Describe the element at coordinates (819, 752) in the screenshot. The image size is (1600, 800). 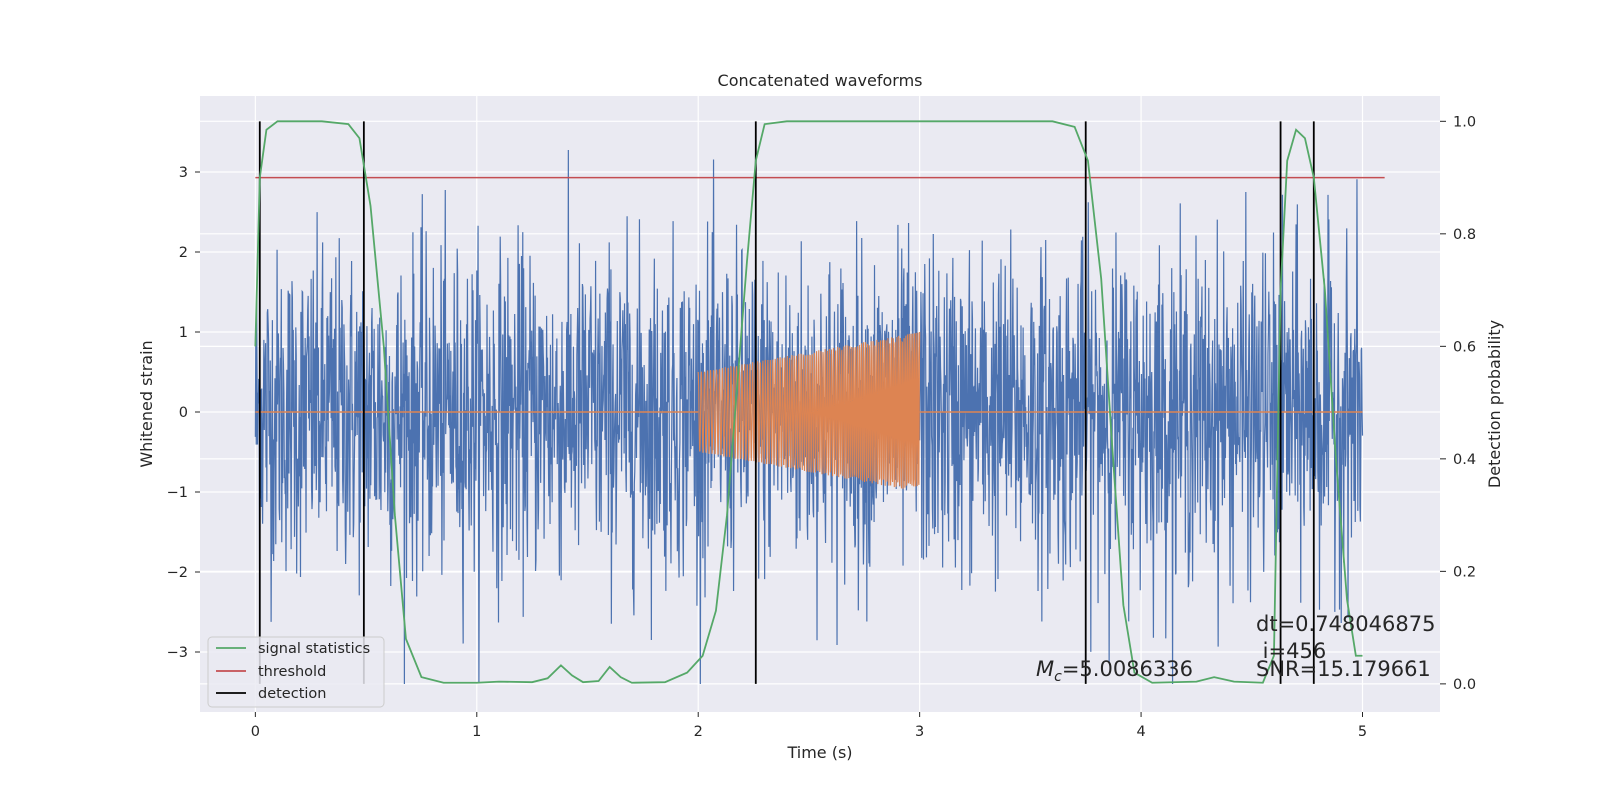
I see `x-axis-label: Time (s)` at that location.